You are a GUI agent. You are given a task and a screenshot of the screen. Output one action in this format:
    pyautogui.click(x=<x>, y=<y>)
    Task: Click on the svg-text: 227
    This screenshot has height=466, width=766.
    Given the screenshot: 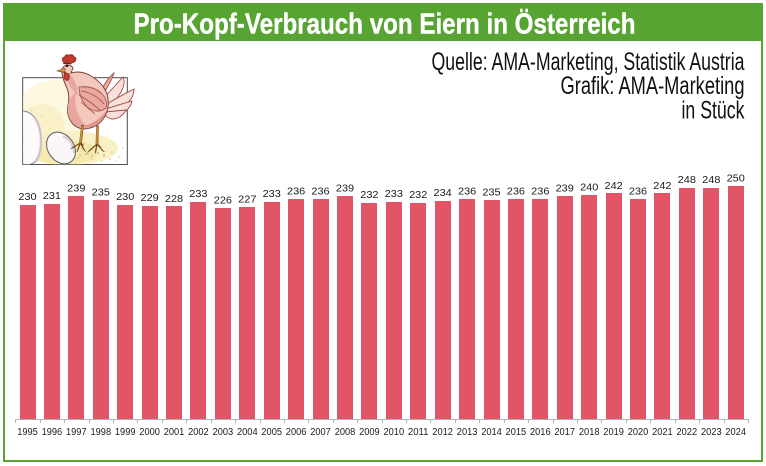 What is the action you would take?
    pyautogui.click(x=247, y=200)
    